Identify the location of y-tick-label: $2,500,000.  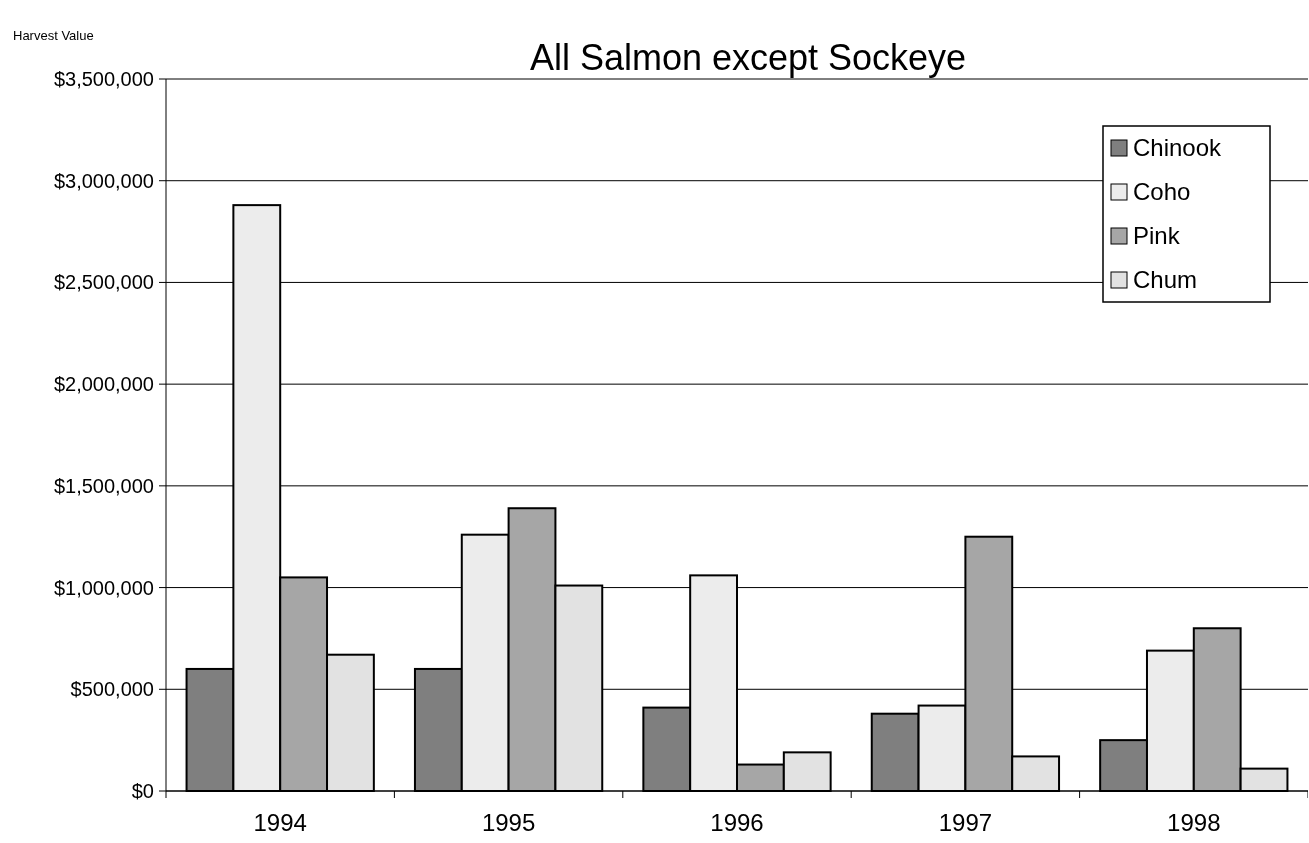
(103, 282).